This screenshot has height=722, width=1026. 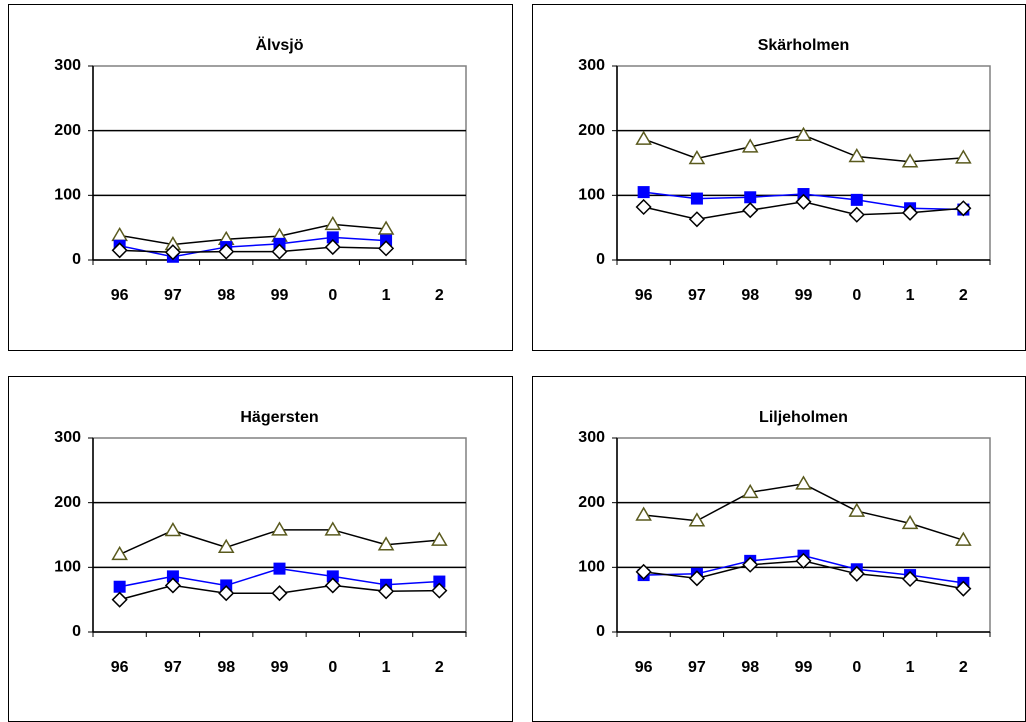 I want to click on chart-title: Skärholmen, so click(x=804, y=45).